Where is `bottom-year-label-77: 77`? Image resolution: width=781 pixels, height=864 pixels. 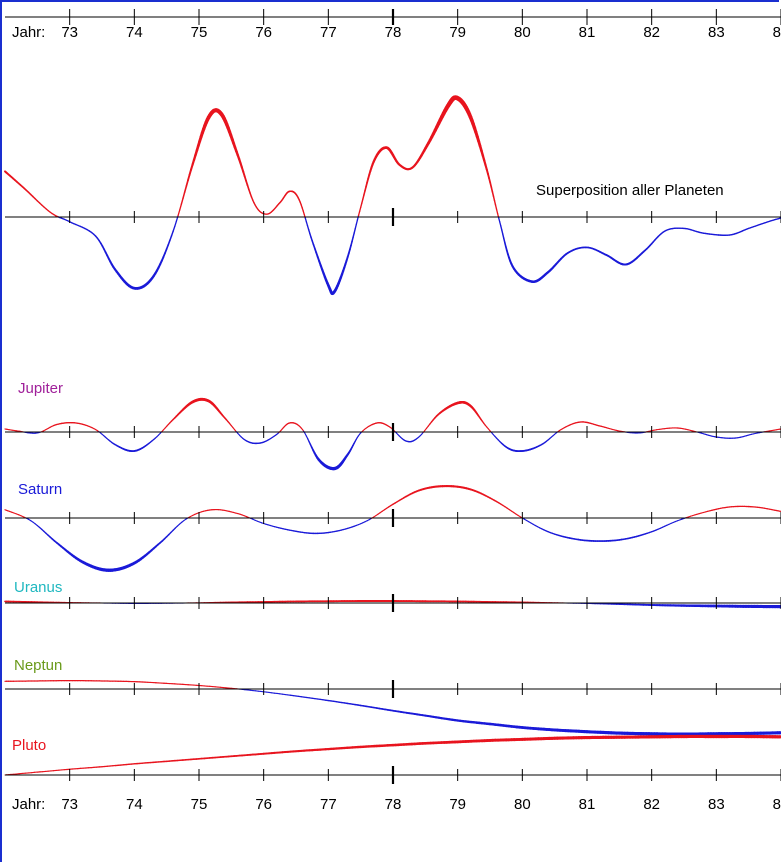 bottom-year-label-77: 77 is located at coordinates (328, 804).